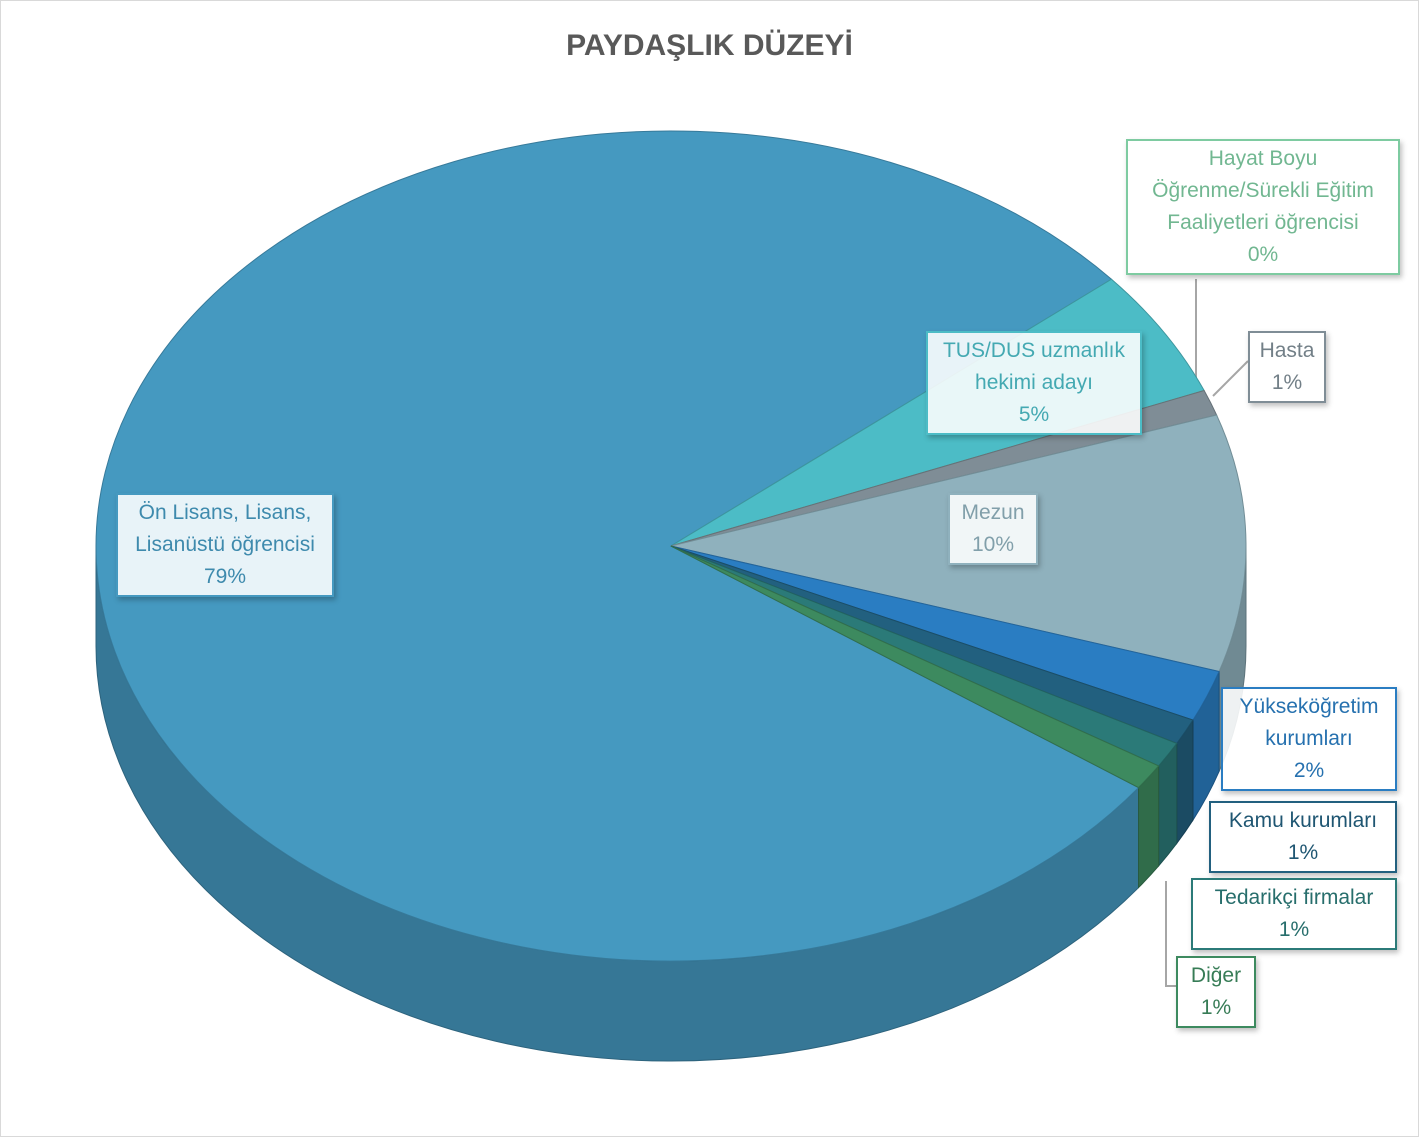  What do you see at coordinates (1263, 254) in the screenshot?
I see `label-value: 0%` at bounding box center [1263, 254].